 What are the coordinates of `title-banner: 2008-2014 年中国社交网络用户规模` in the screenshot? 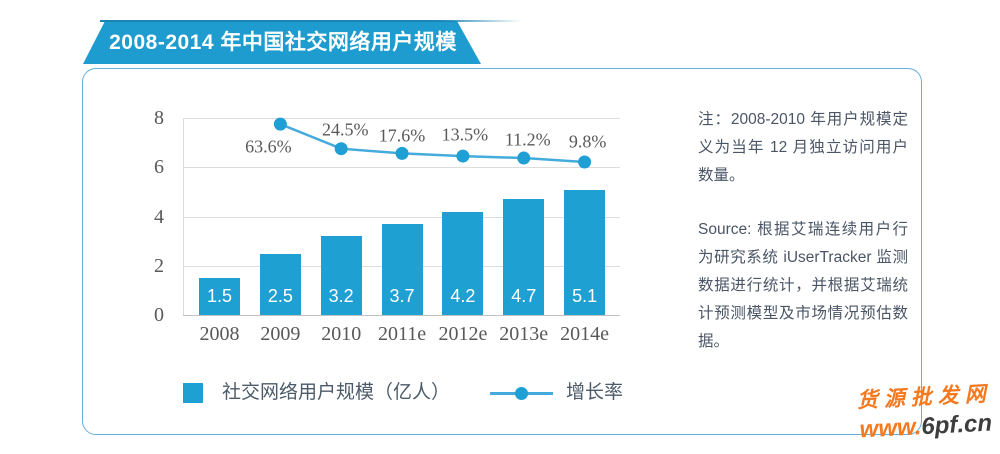 It's located at (282, 42).